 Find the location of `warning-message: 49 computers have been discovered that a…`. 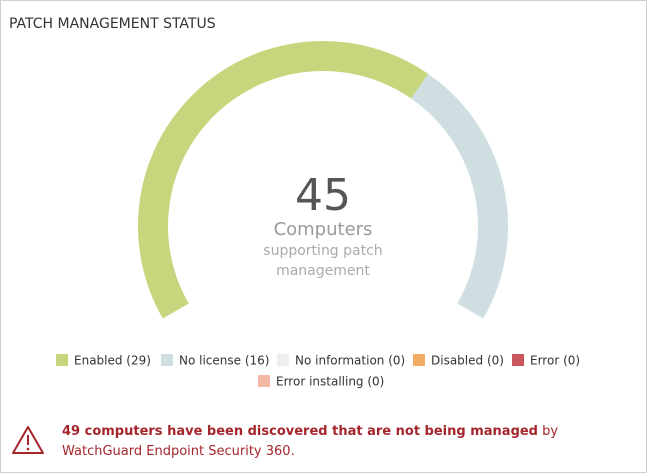

warning-message: 49 computers have been discovered that a… is located at coordinates (352, 442).